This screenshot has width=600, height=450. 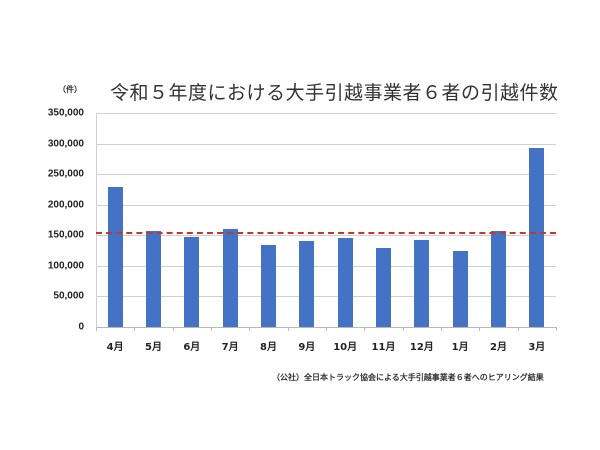 I want to click on x-tick-label: 5月, so click(x=153, y=347).